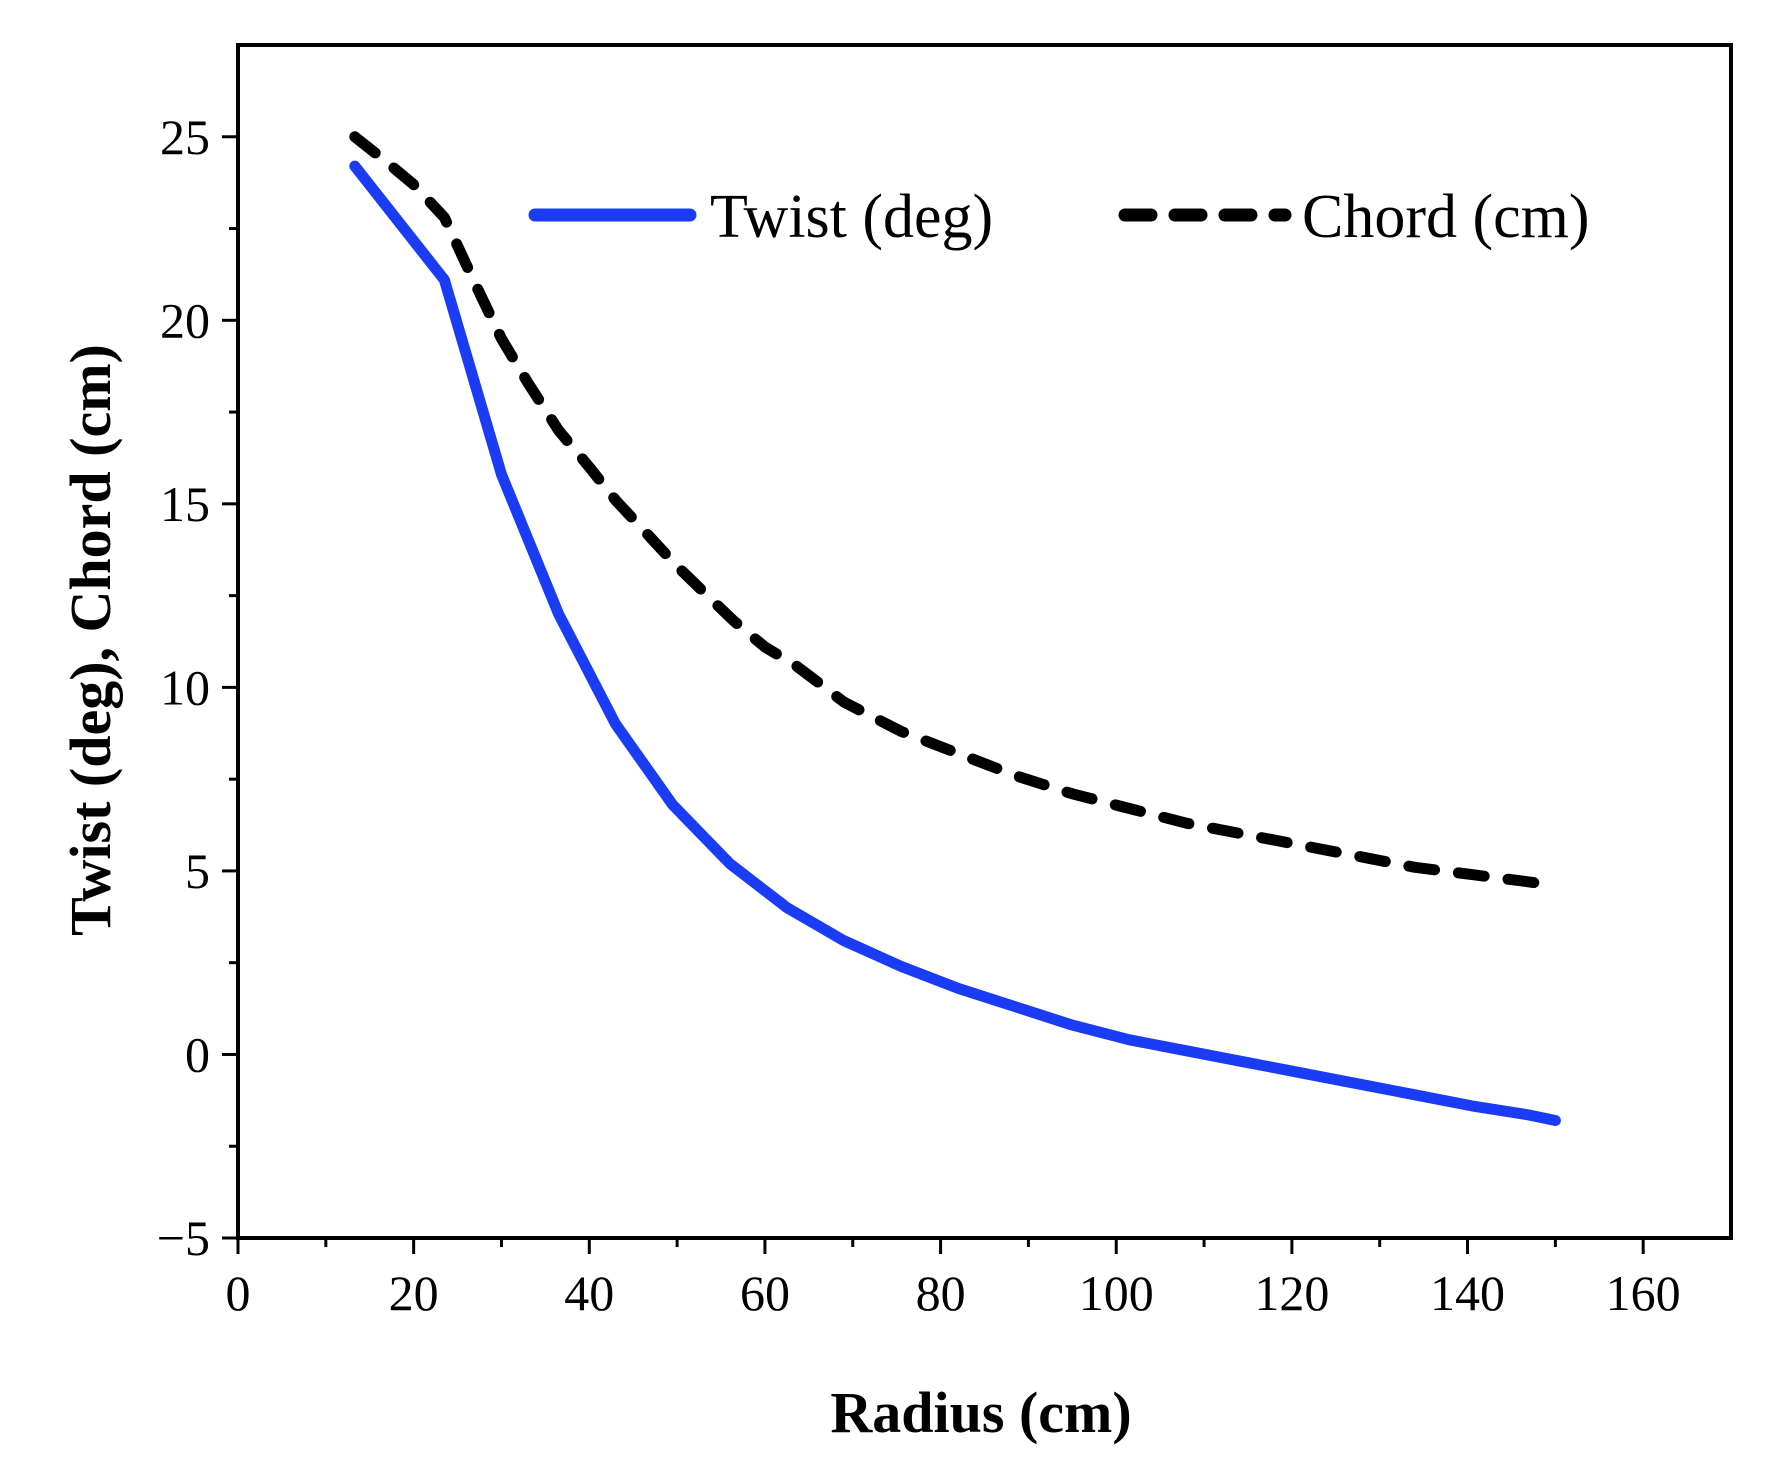  Describe the element at coordinates (1059, 217) in the screenshot. I see `legend: Twist (deg) Chord (cm)` at that location.